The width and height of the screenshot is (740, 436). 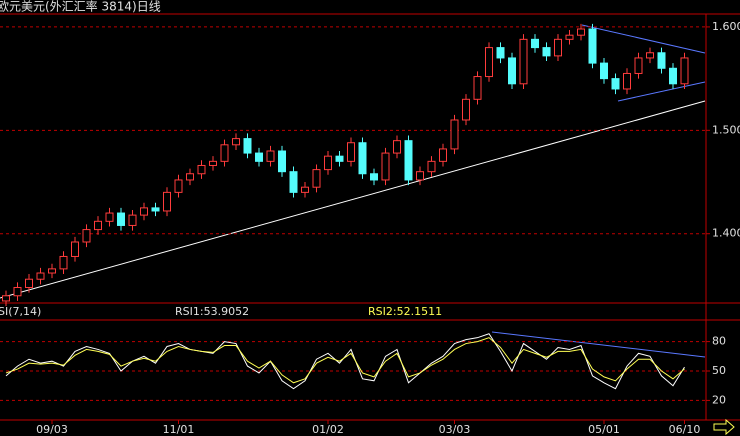 What do you see at coordinates (726, 233) in the screenshot?
I see `y-tick-label: 1.4000` at bounding box center [726, 233].